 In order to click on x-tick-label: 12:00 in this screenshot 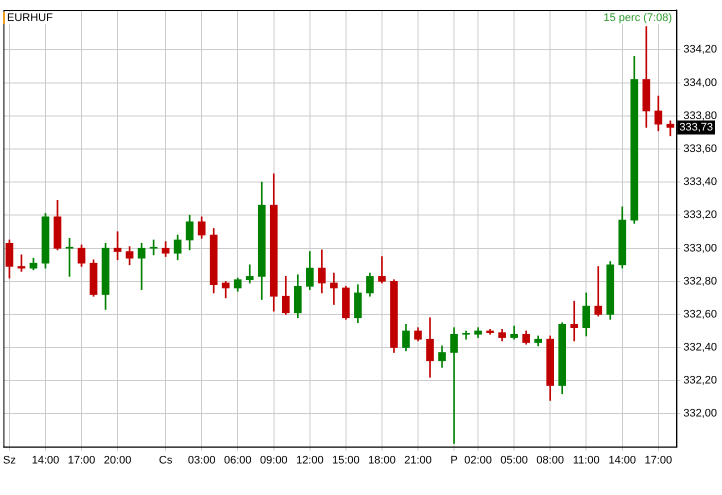, I will do `click(310, 460)`.